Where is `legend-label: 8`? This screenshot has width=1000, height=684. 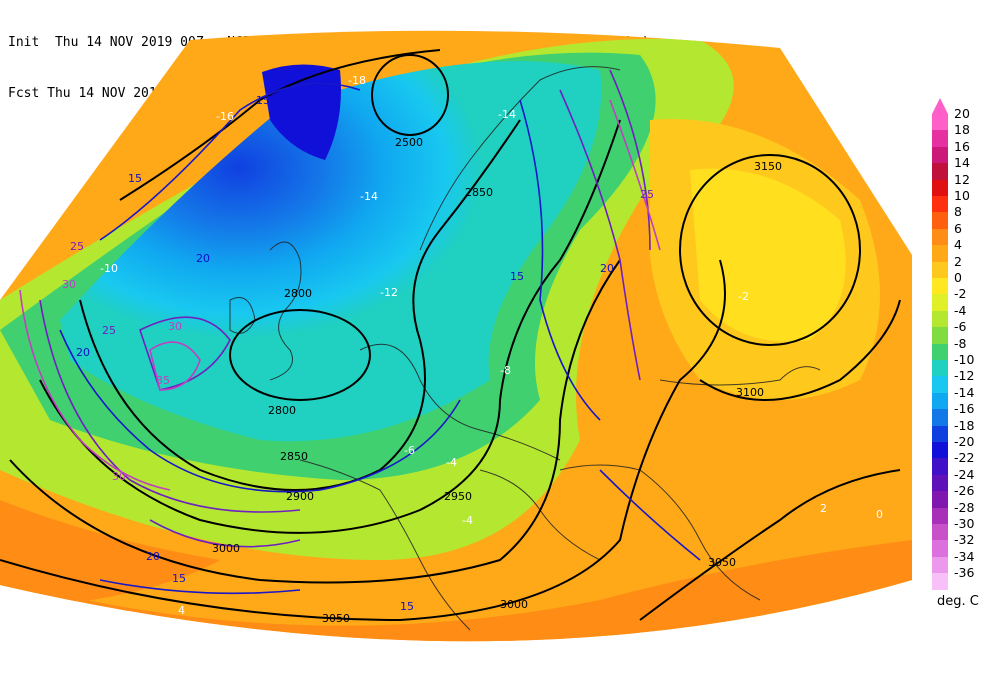
legend-label: 8 is located at coordinates (958, 212).